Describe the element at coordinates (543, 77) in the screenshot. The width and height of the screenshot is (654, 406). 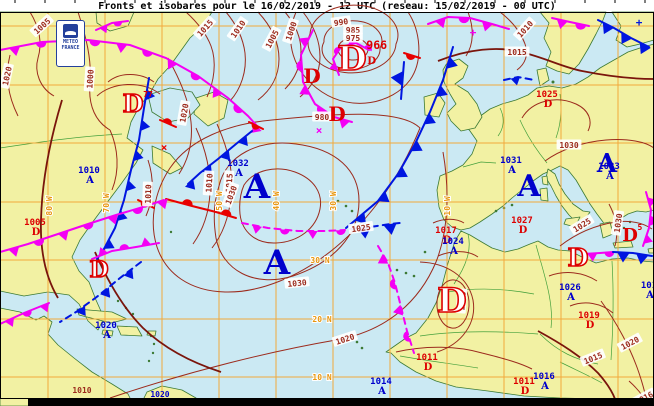
I see `land-denmark` at that location.